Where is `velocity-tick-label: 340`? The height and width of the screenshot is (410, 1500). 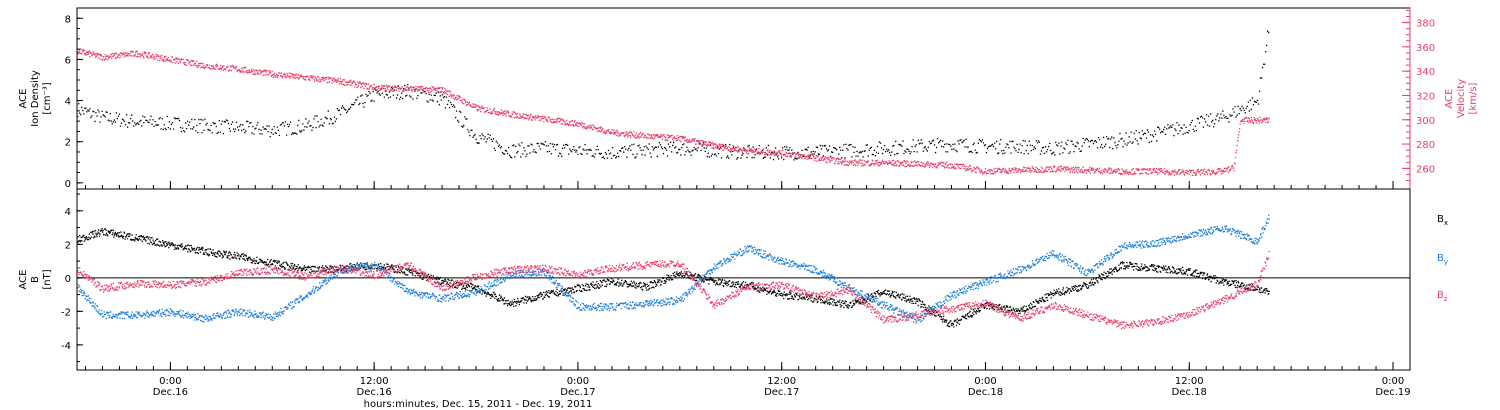 velocity-tick-label: 340 is located at coordinates (1425, 72).